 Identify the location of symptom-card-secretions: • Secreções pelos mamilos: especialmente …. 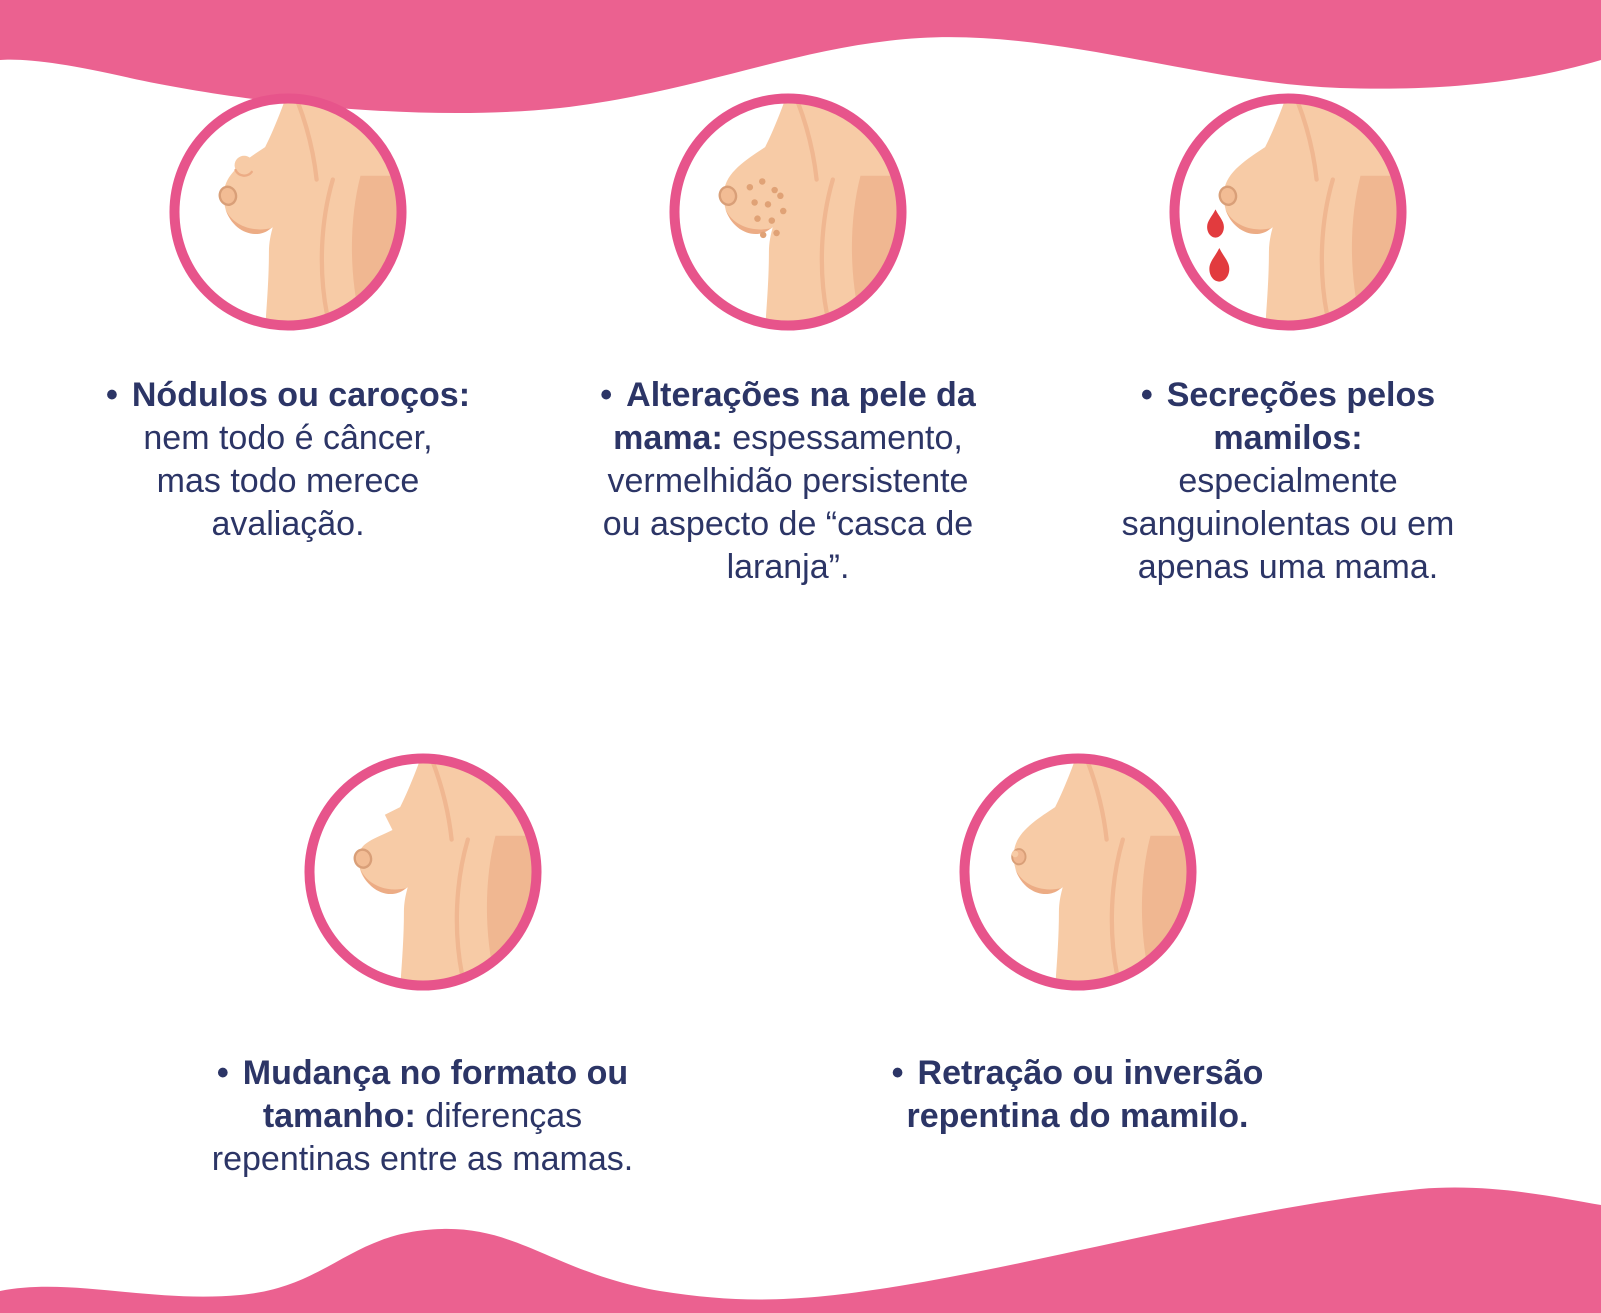
(1288, 338).